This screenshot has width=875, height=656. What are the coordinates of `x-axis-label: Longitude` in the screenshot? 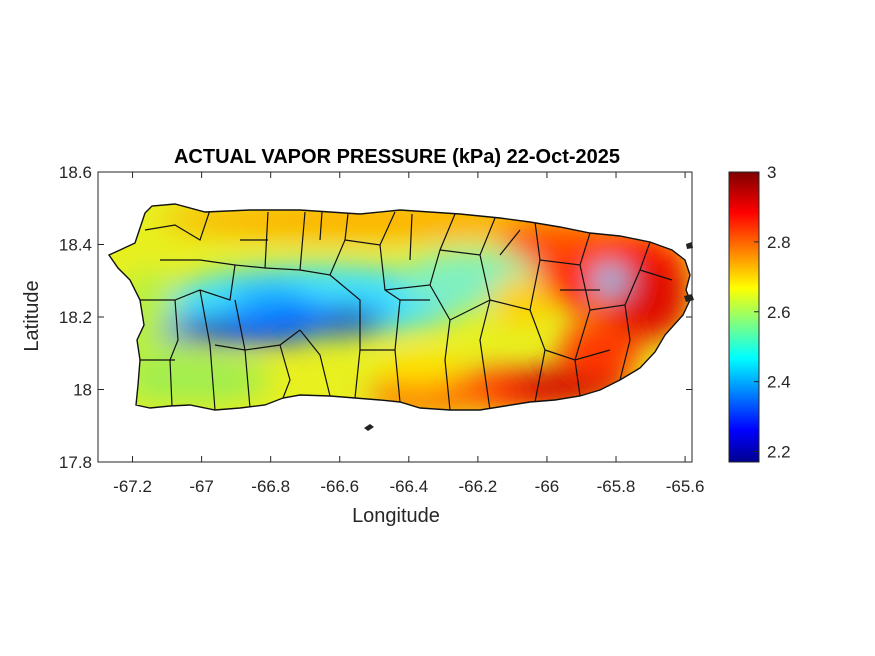 It's located at (396, 516).